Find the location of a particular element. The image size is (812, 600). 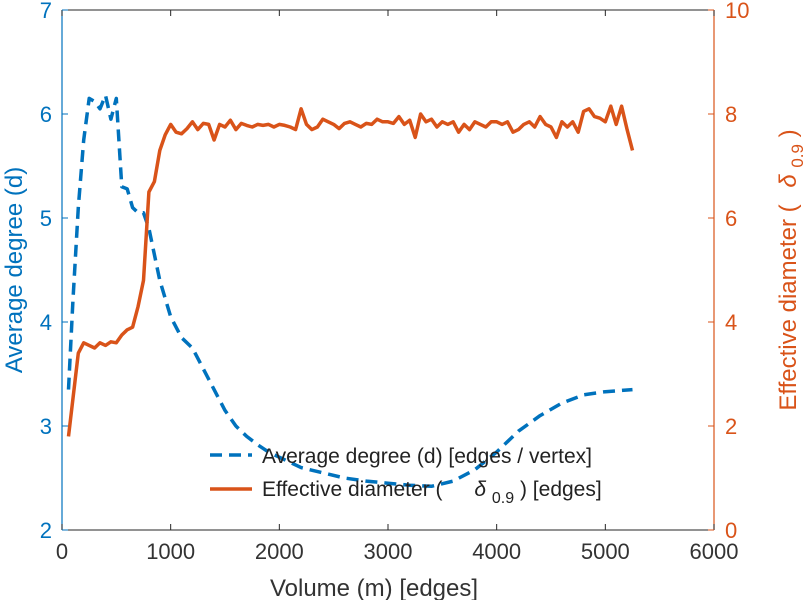

y-left-tick-label: 4 is located at coordinates (46, 322).